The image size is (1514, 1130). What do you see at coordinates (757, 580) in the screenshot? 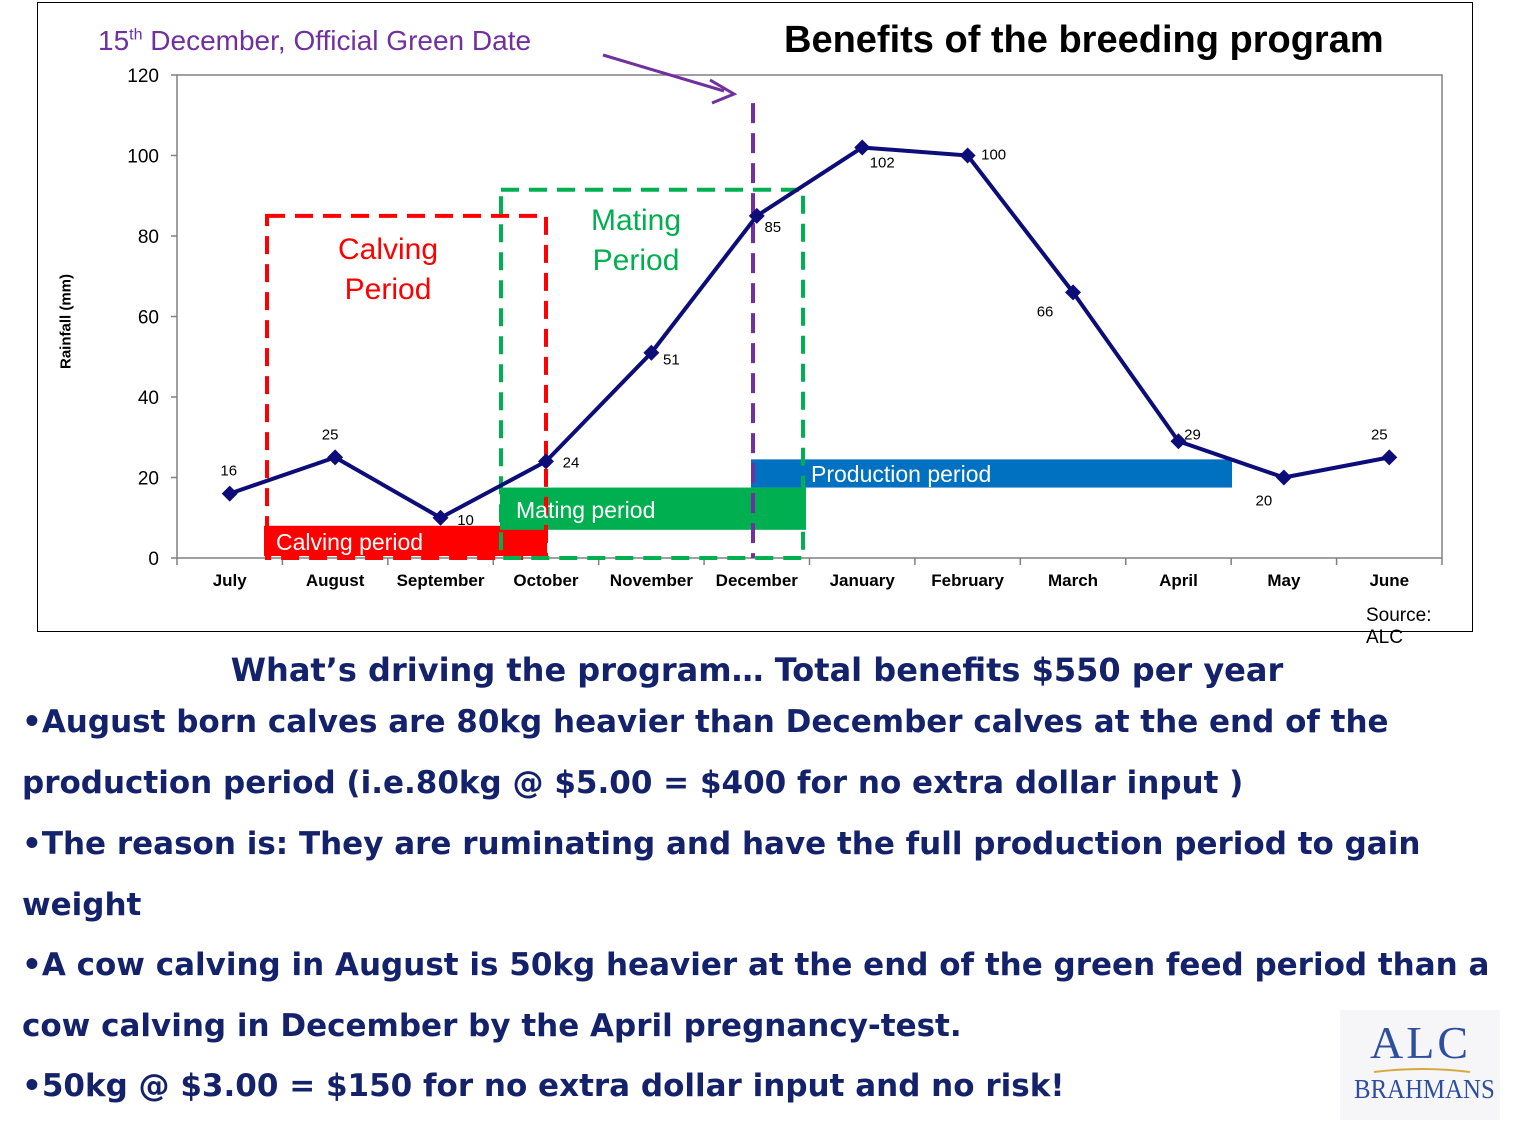
I see `x-tick-label: December` at bounding box center [757, 580].